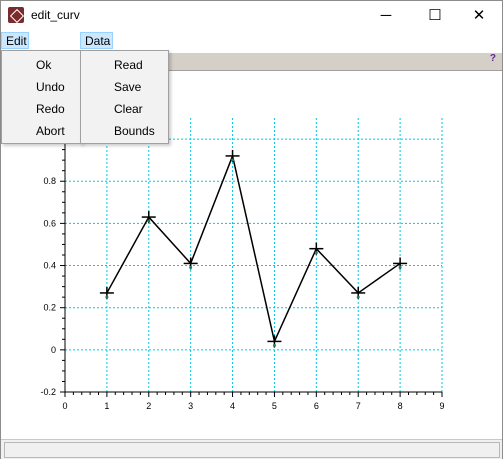  What do you see at coordinates (55, 15) in the screenshot?
I see `window-title: edit_curv` at bounding box center [55, 15].